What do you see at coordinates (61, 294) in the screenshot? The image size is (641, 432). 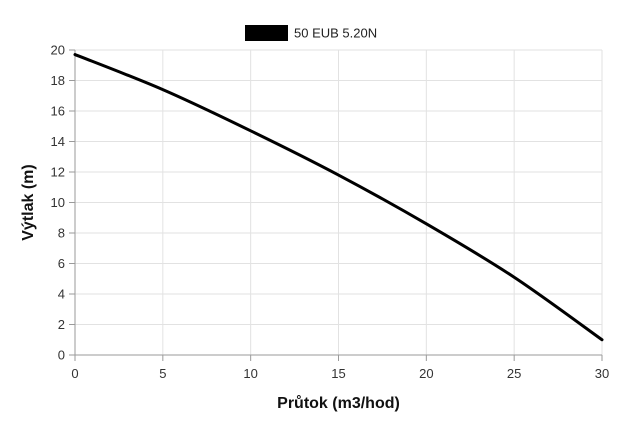 I see `y-tick-label: 4` at bounding box center [61, 294].